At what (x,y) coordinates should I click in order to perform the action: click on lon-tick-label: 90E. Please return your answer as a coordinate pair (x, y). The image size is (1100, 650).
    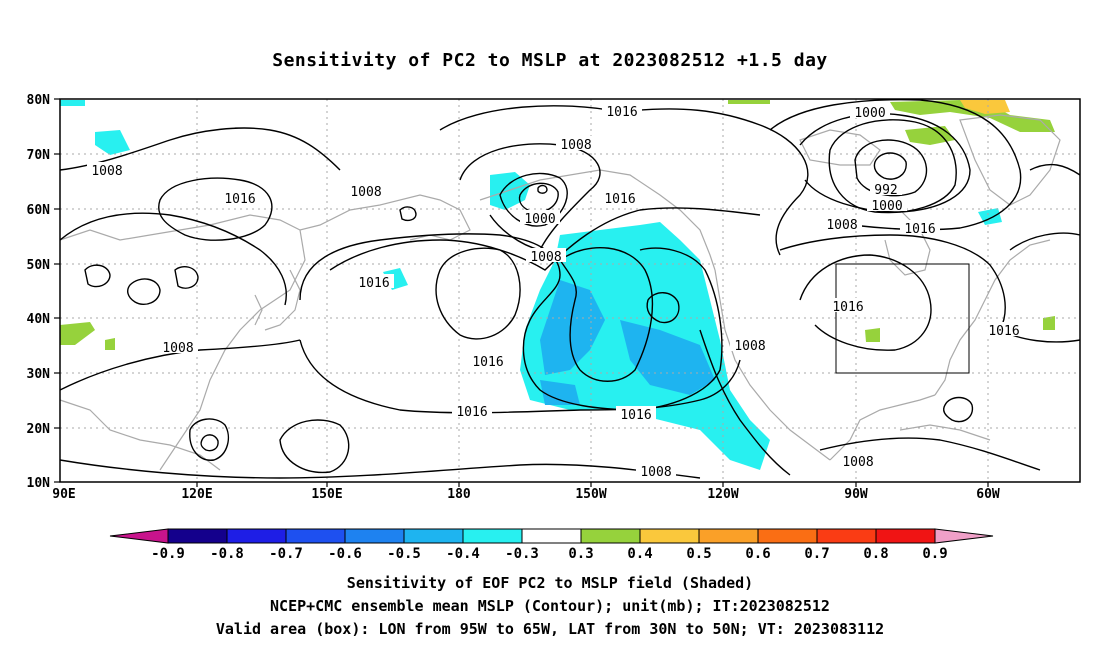
    Looking at the image, I should click on (63, 494).